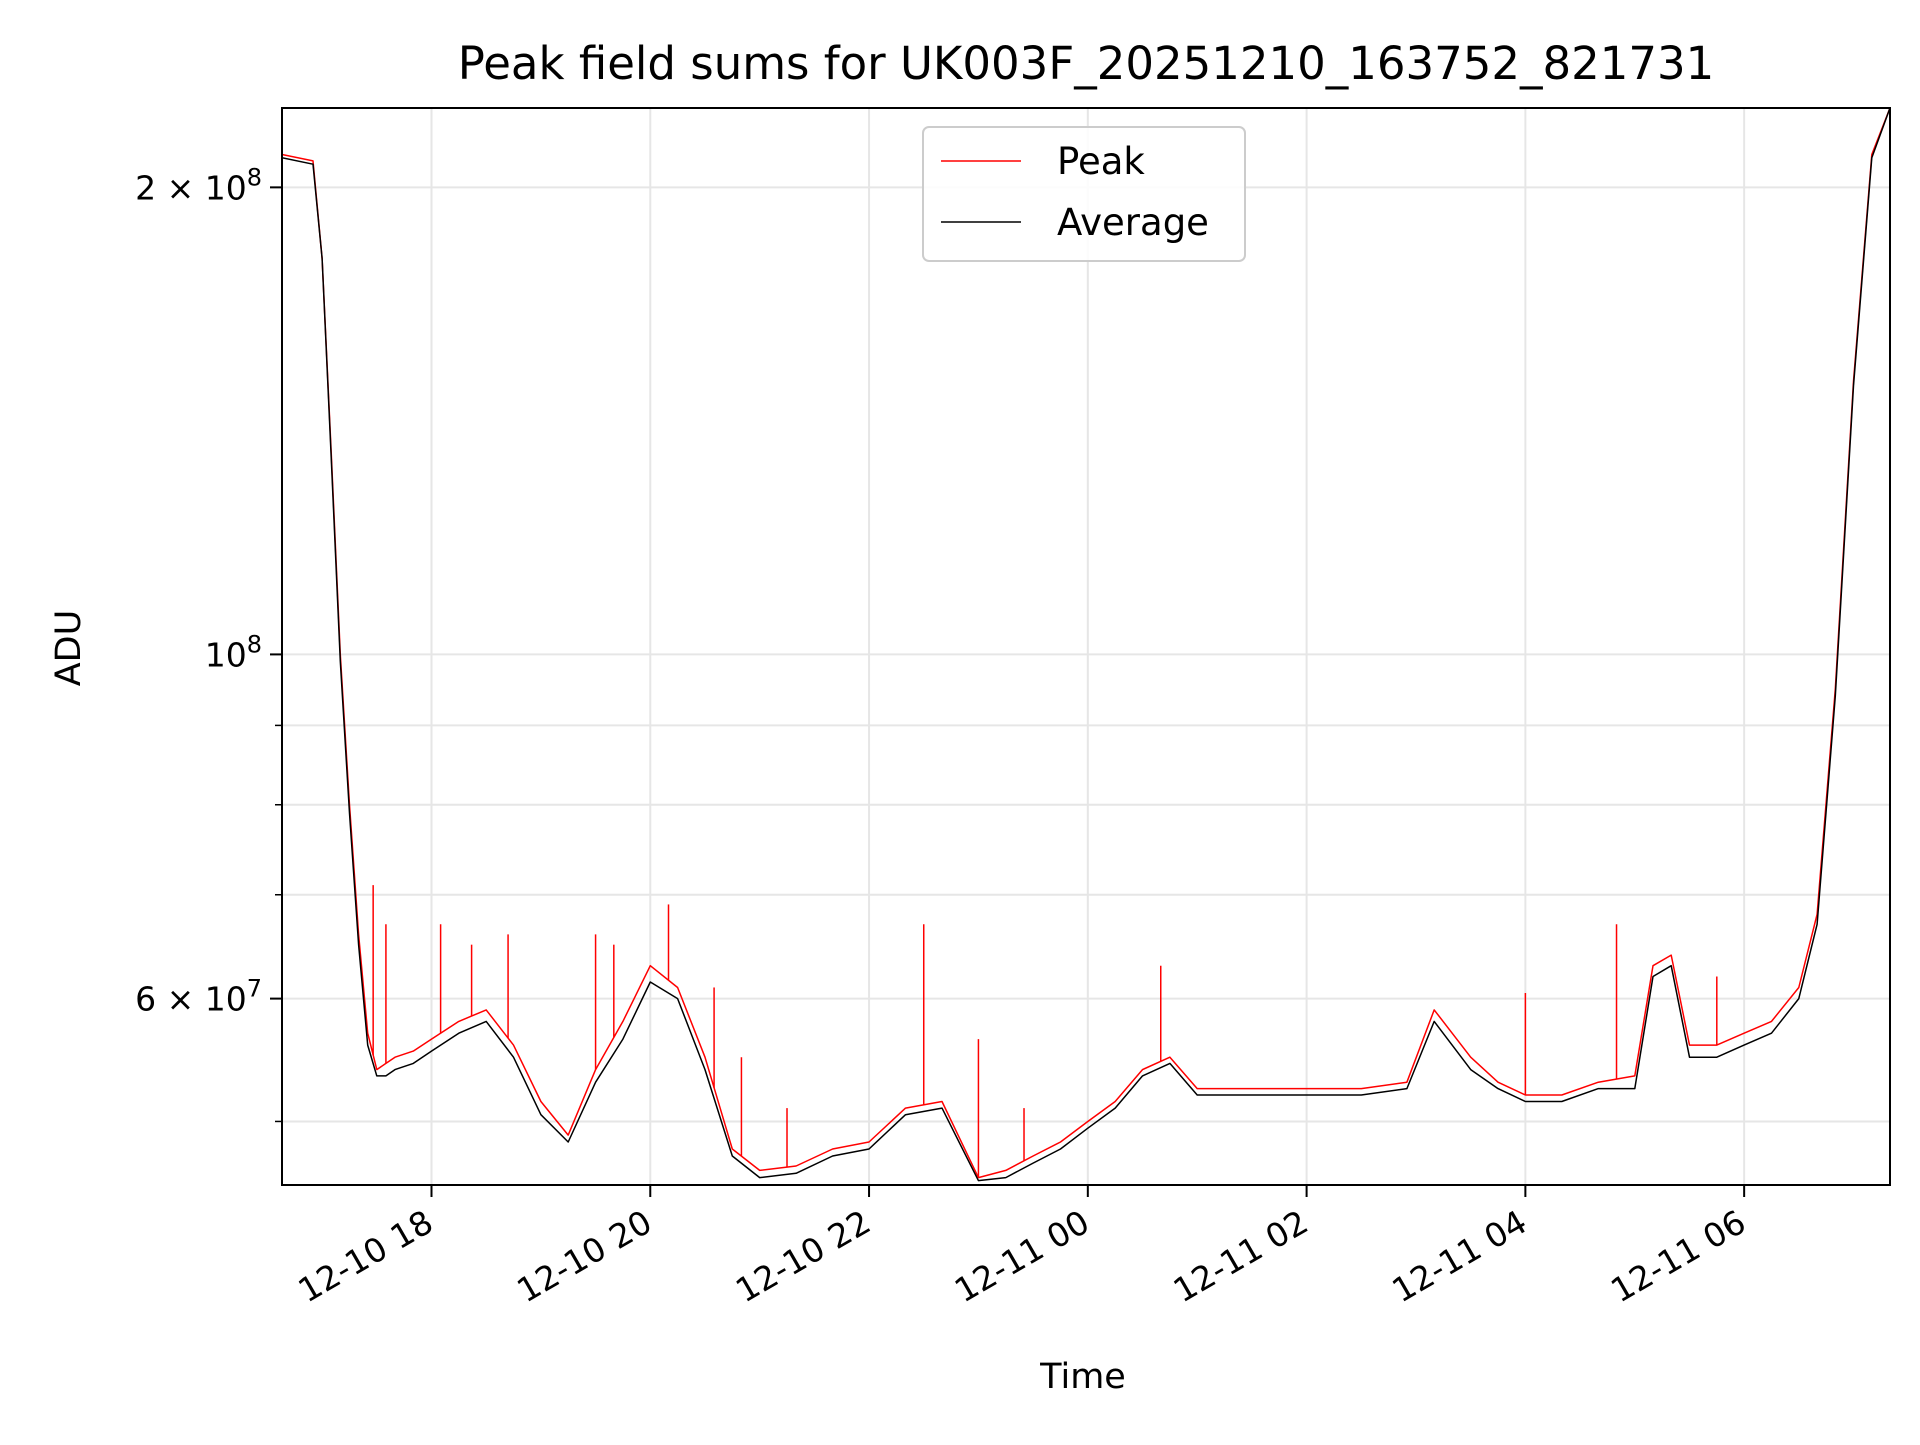  Describe the element at coordinates (254, 989) in the screenshot. I see `y-tick-exponent: 7` at that location.